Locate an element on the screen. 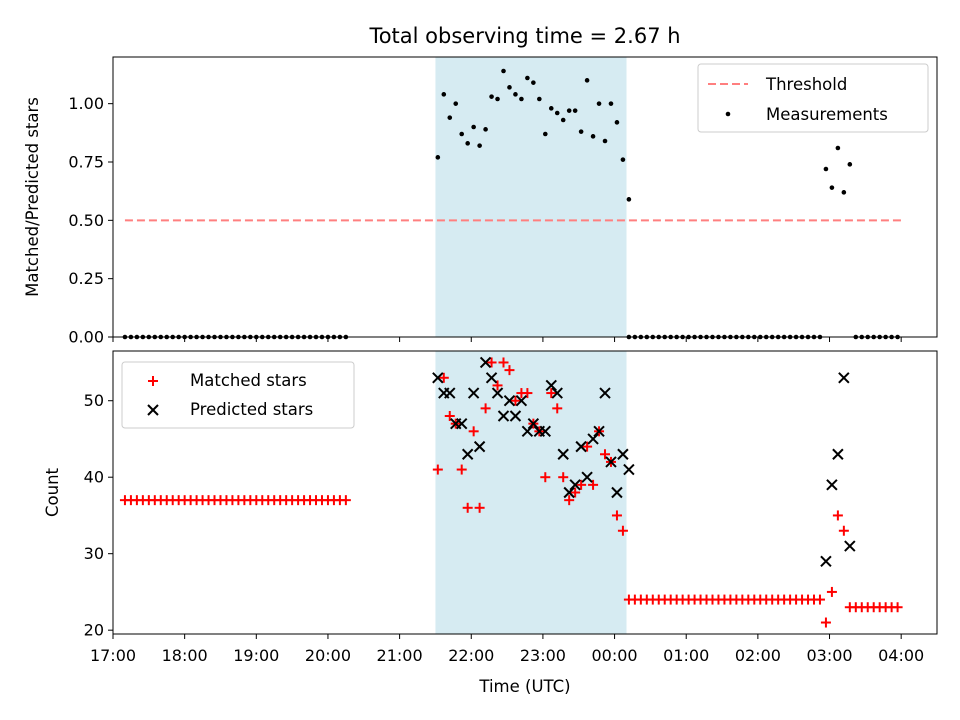 This screenshot has height=720, width=960. predicted-point-12-b is located at coordinates (509, 401).